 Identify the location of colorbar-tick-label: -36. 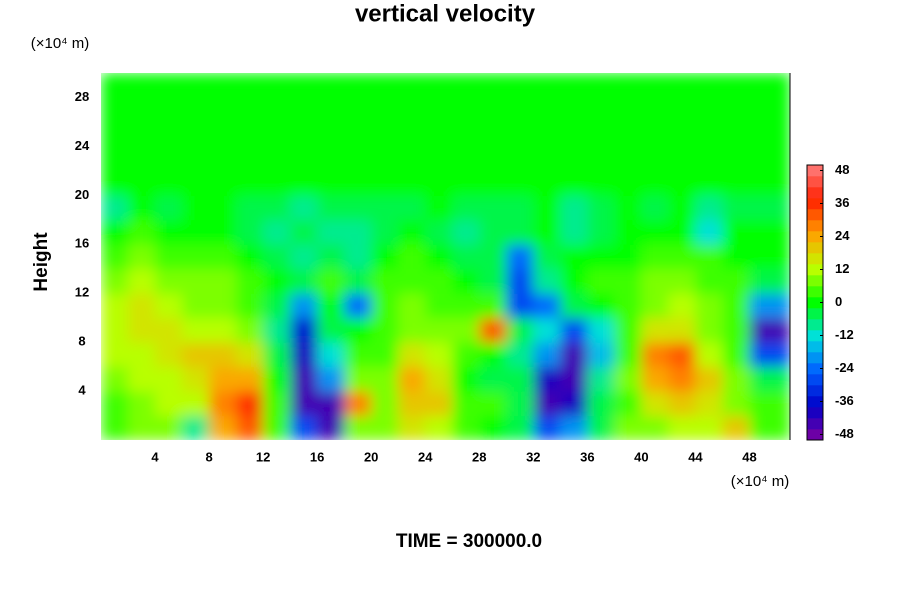
(844, 400).